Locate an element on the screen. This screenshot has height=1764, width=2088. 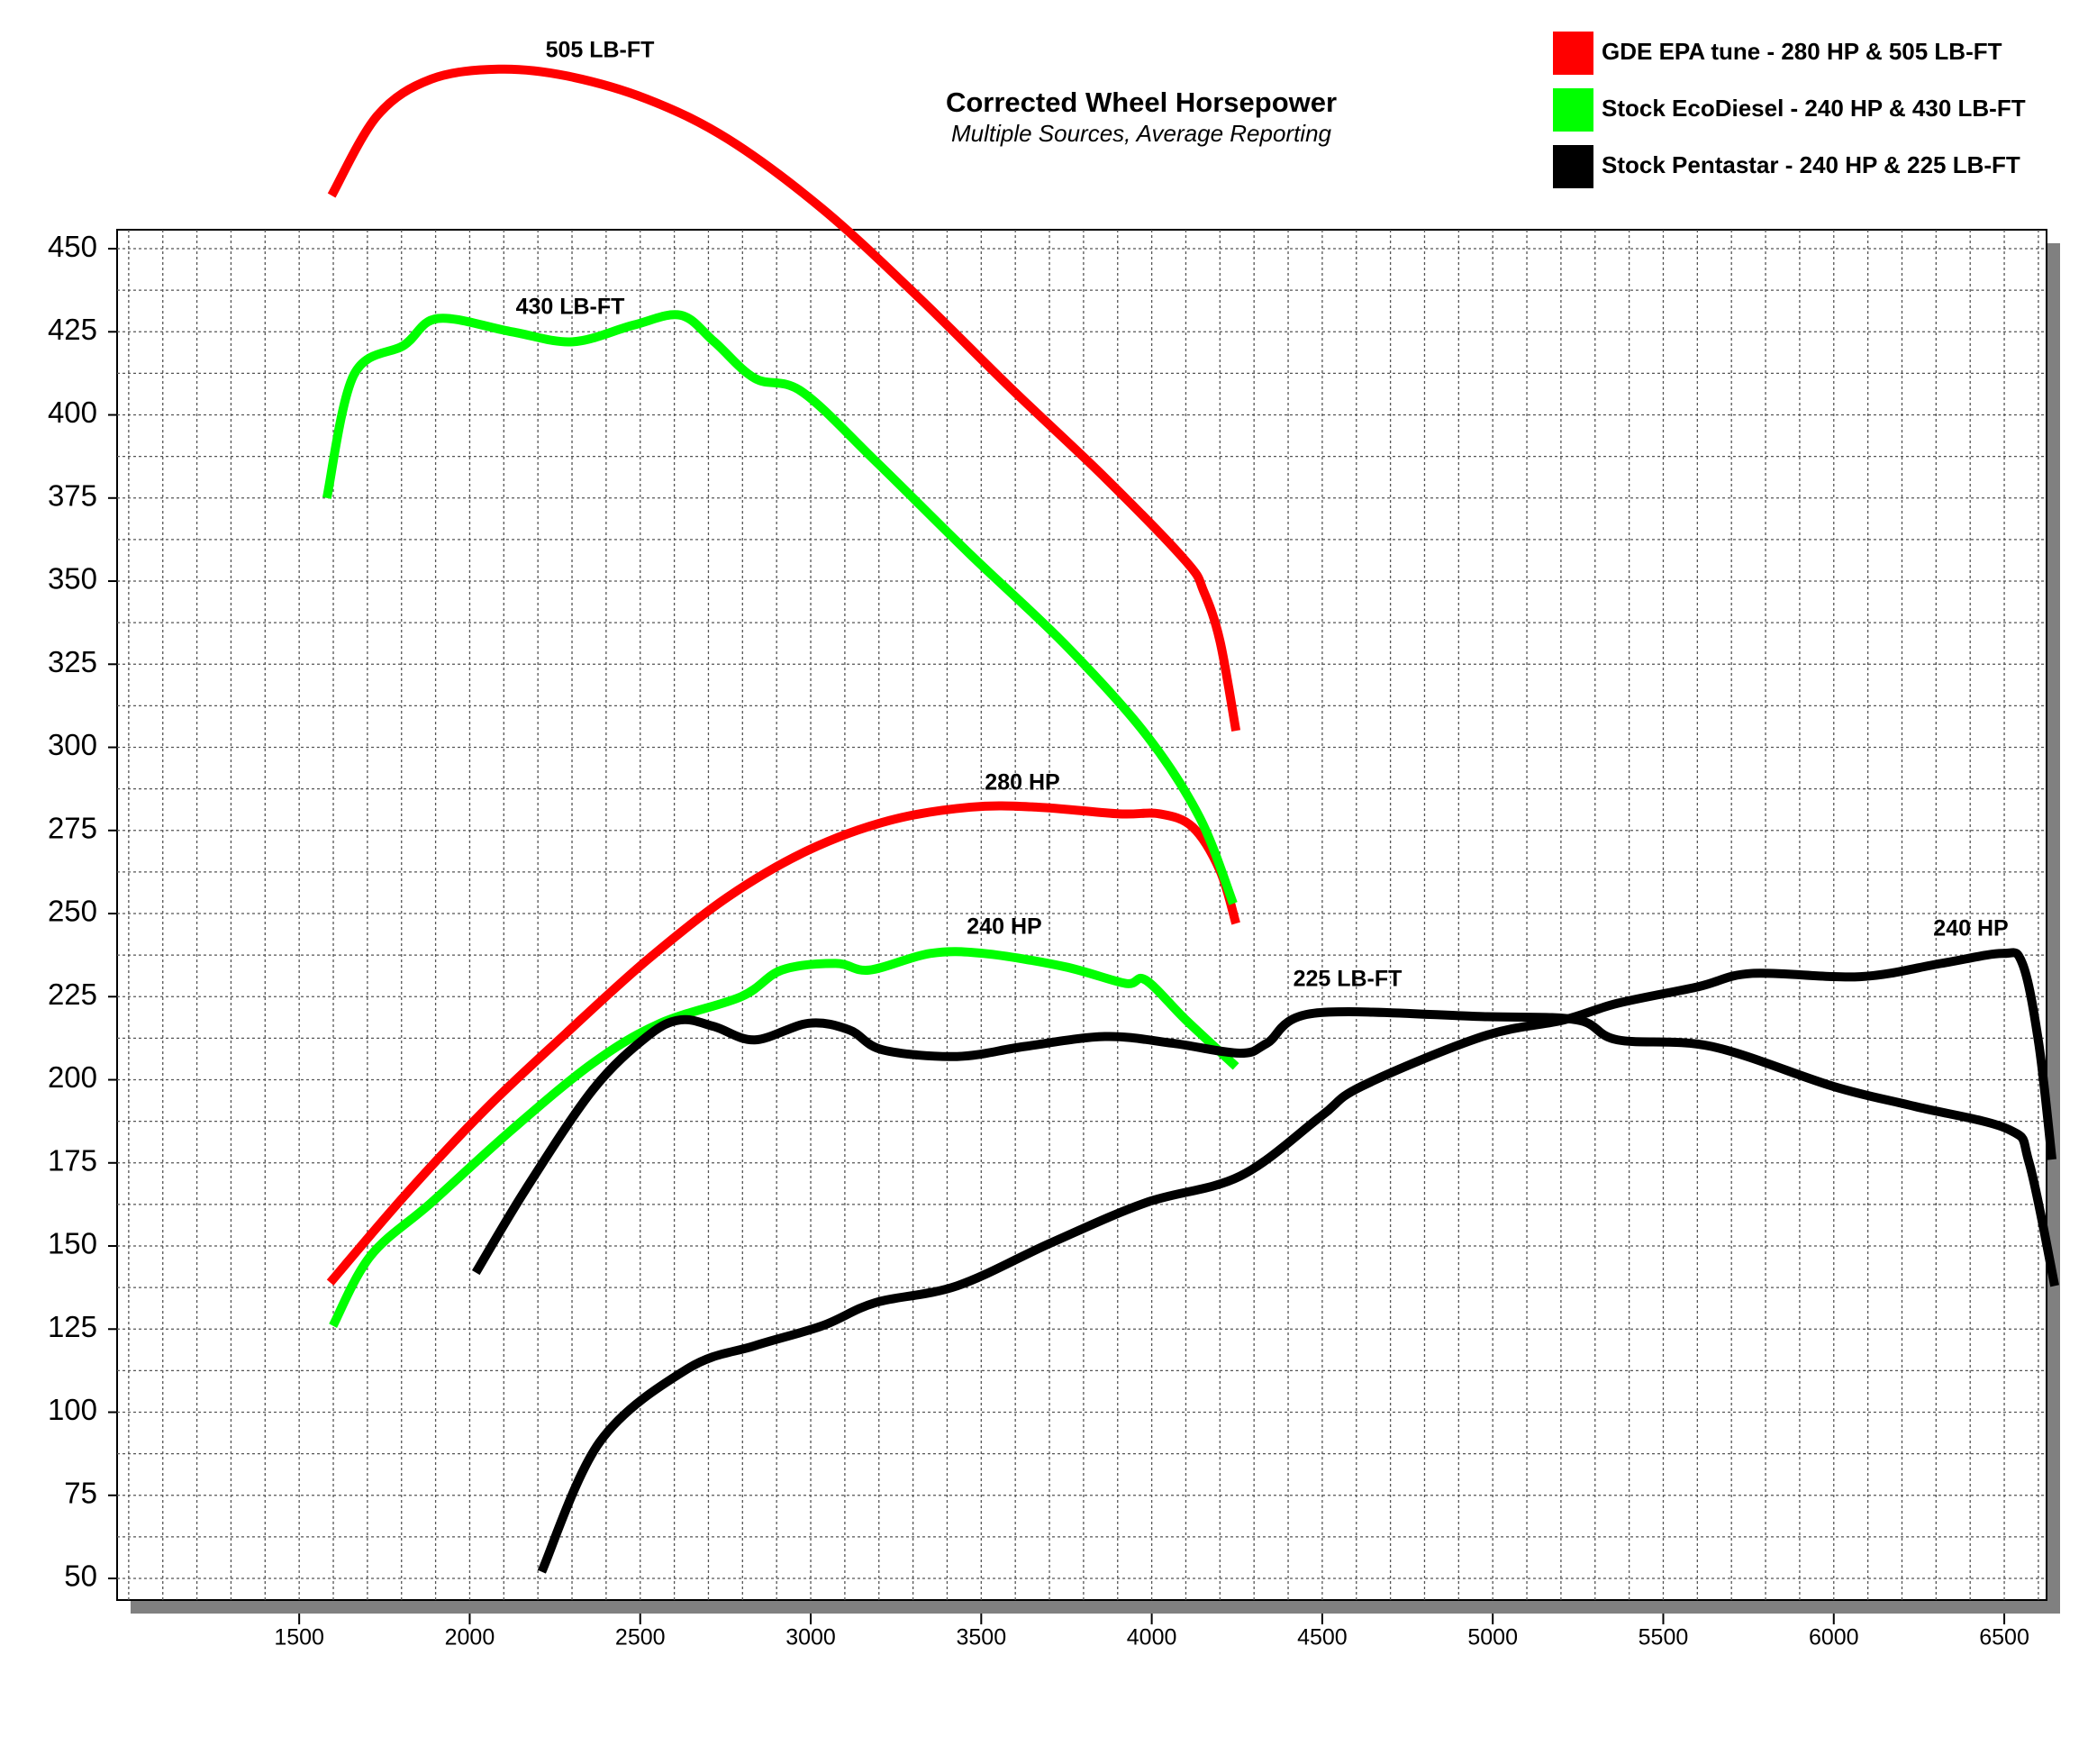
y-tick-label: 375 is located at coordinates (72, 495).